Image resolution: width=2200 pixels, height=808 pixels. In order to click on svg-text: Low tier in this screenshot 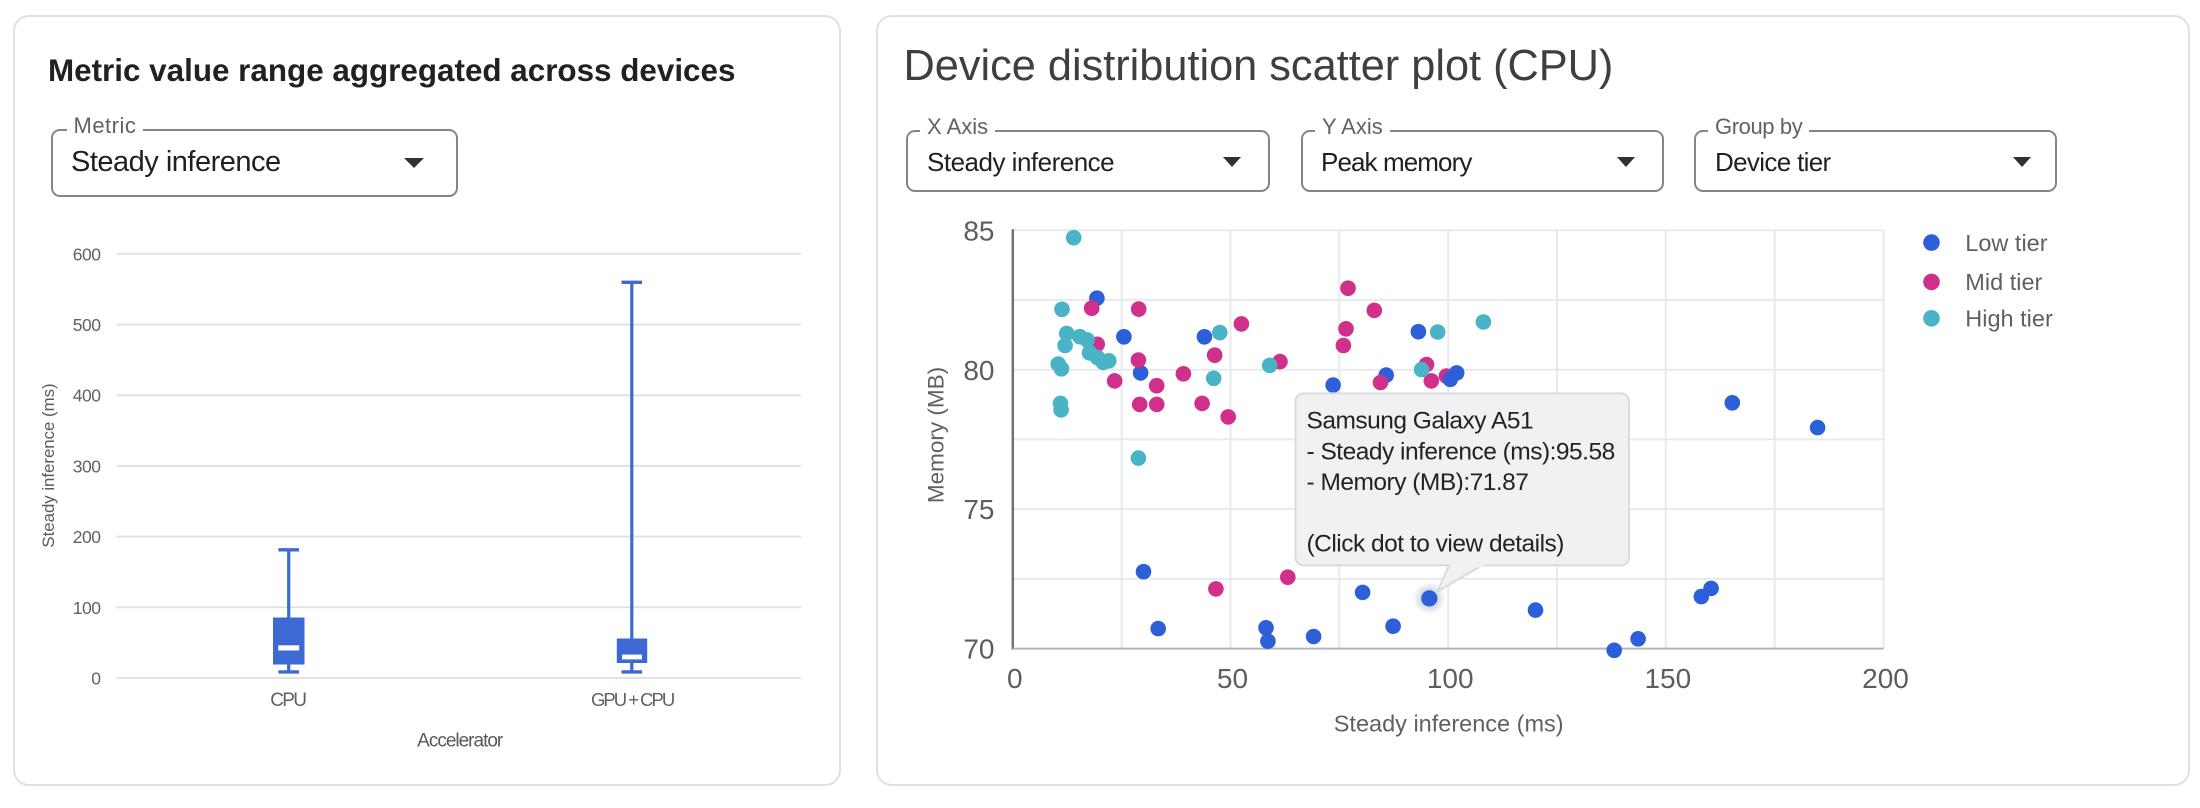, I will do `click(2006, 243)`.